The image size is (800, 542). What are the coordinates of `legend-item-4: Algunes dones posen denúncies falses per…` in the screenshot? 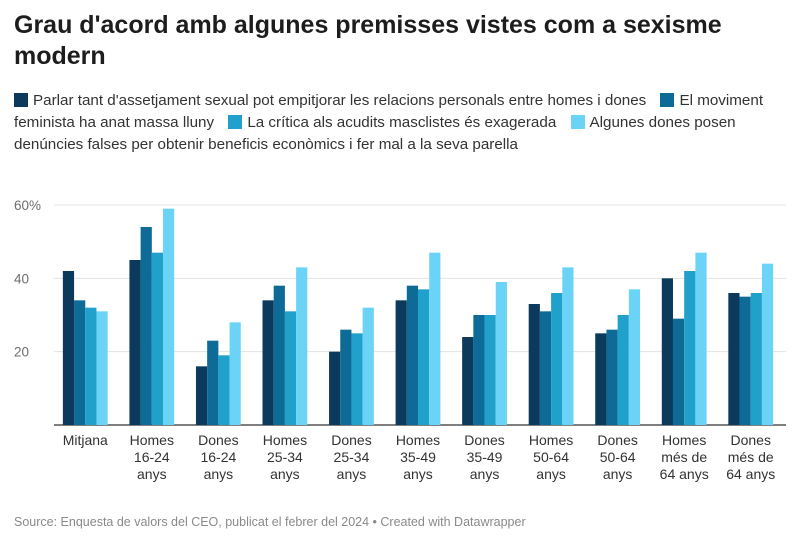 It's located at (375, 133).